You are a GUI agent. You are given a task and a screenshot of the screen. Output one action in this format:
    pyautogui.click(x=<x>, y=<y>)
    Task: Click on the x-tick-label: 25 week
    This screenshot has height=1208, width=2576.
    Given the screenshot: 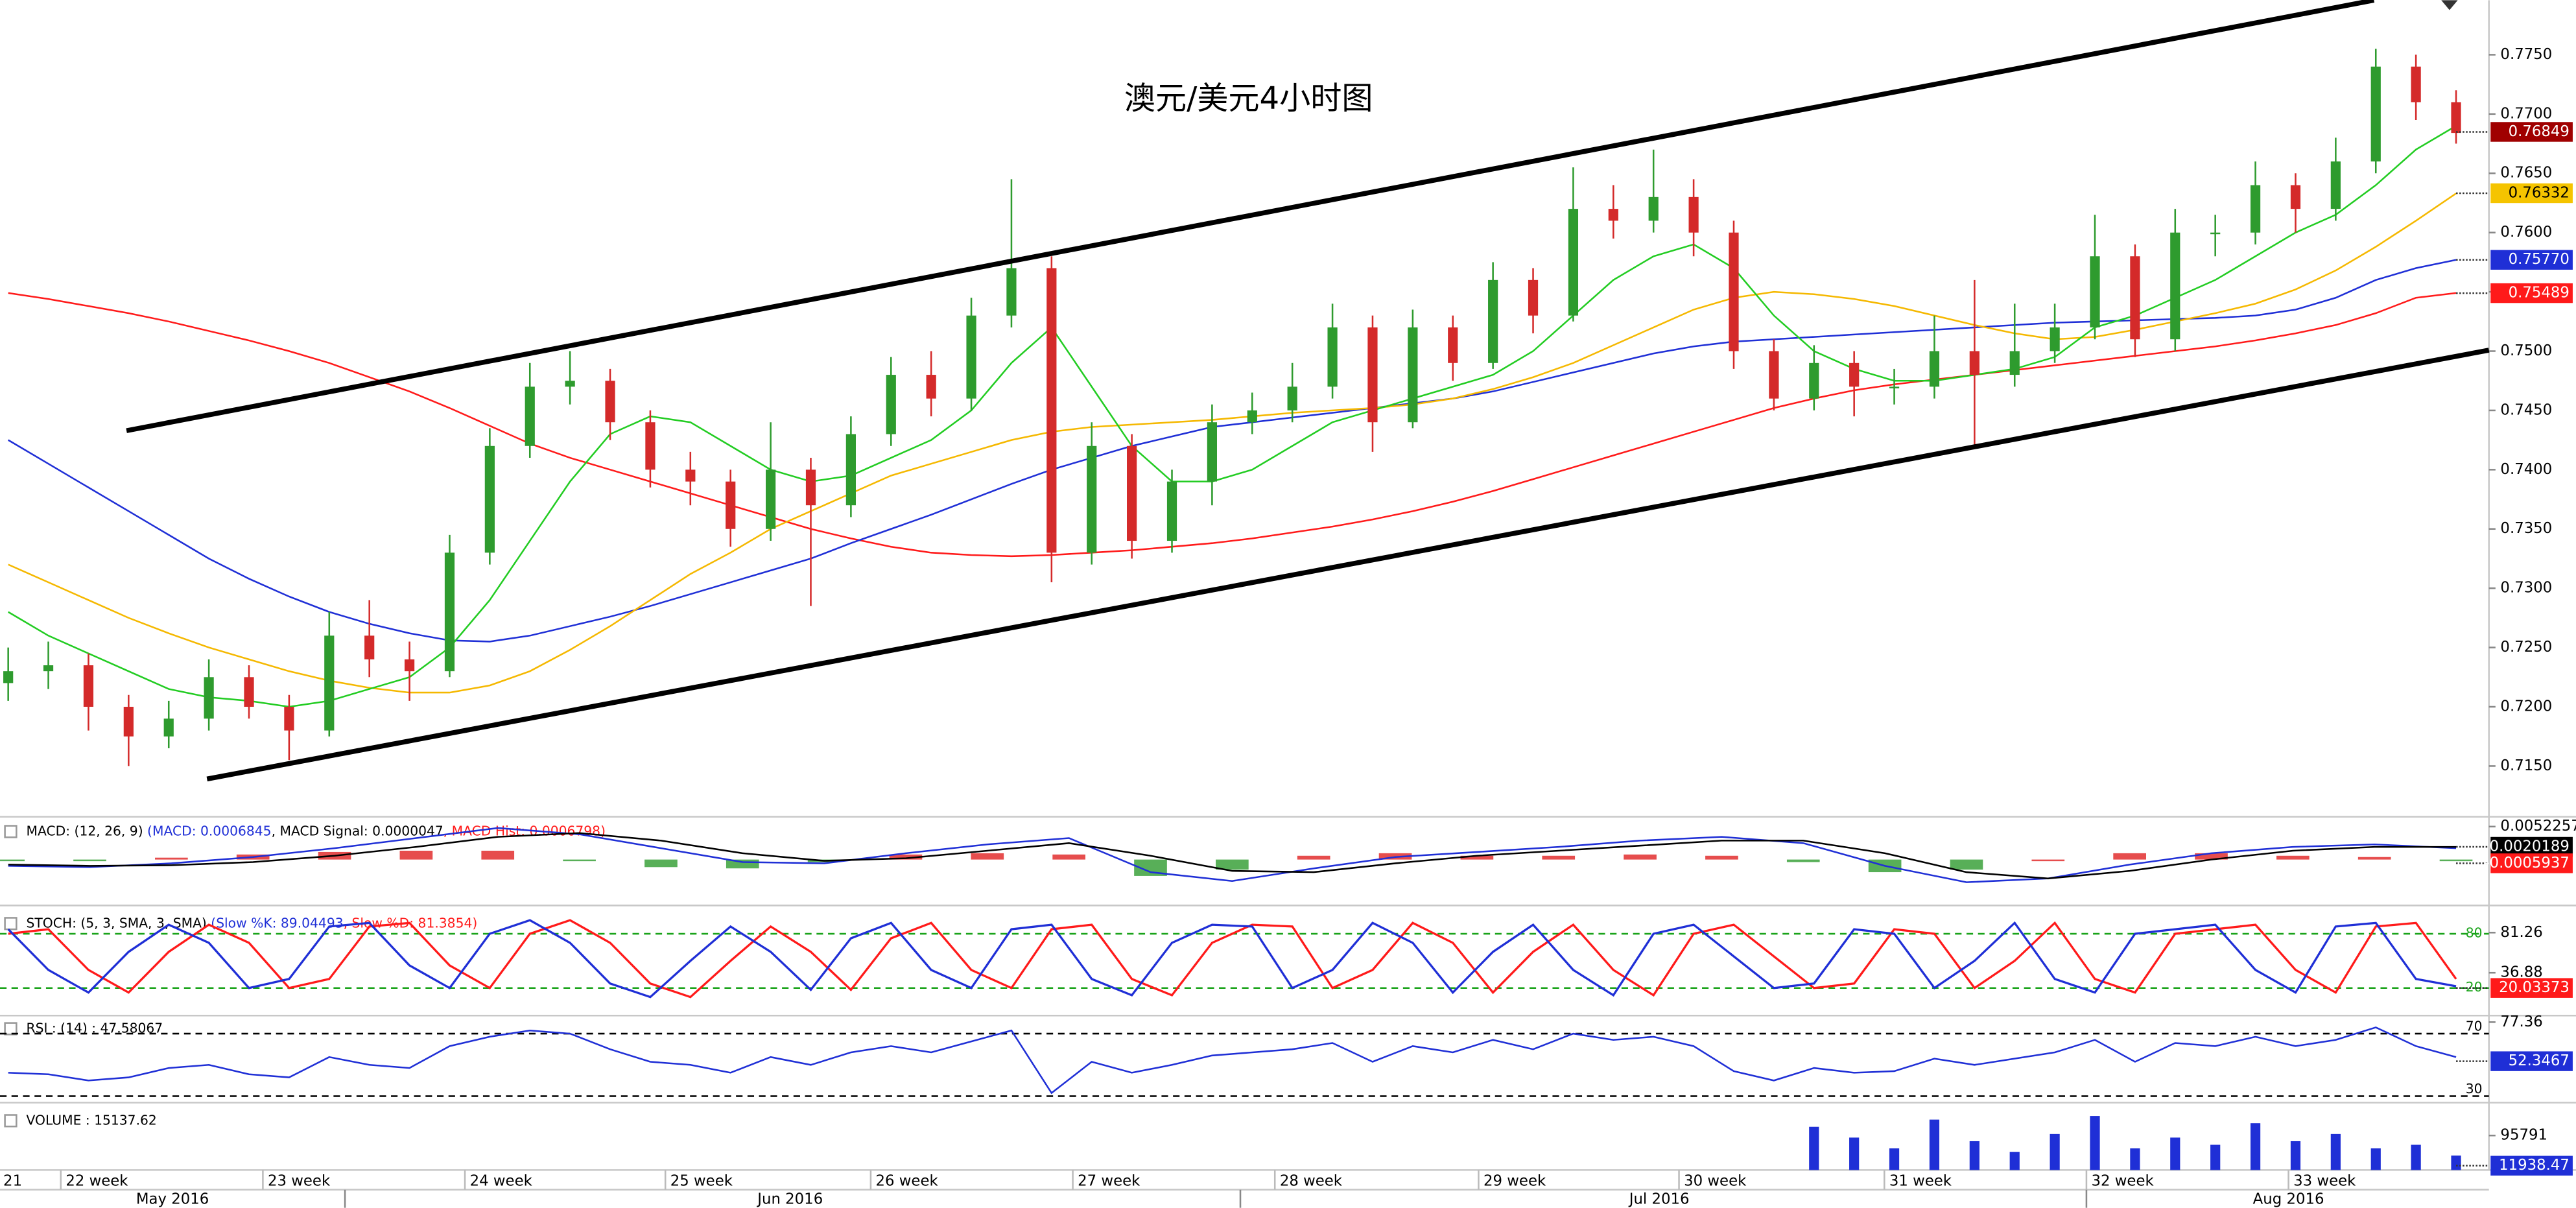 What is the action you would take?
    pyautogui.click(x=701, y=1181)
    